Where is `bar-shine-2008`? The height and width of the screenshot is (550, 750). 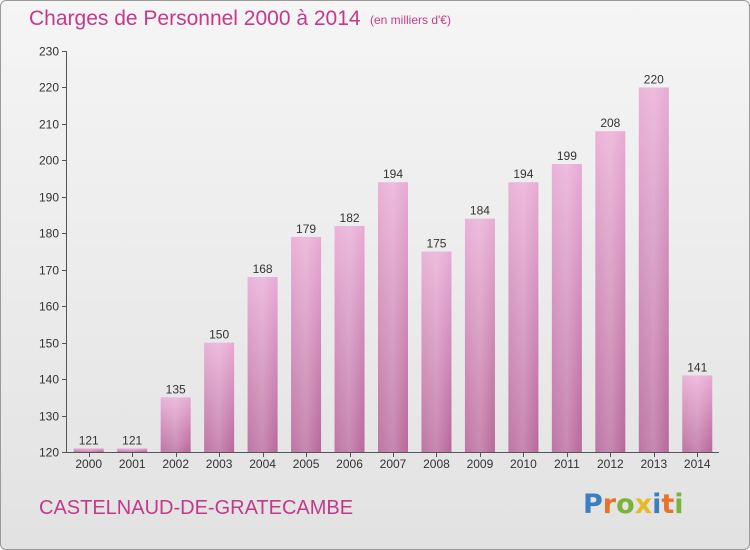 bar-shine-2008 is located at coordinates (436, 351).